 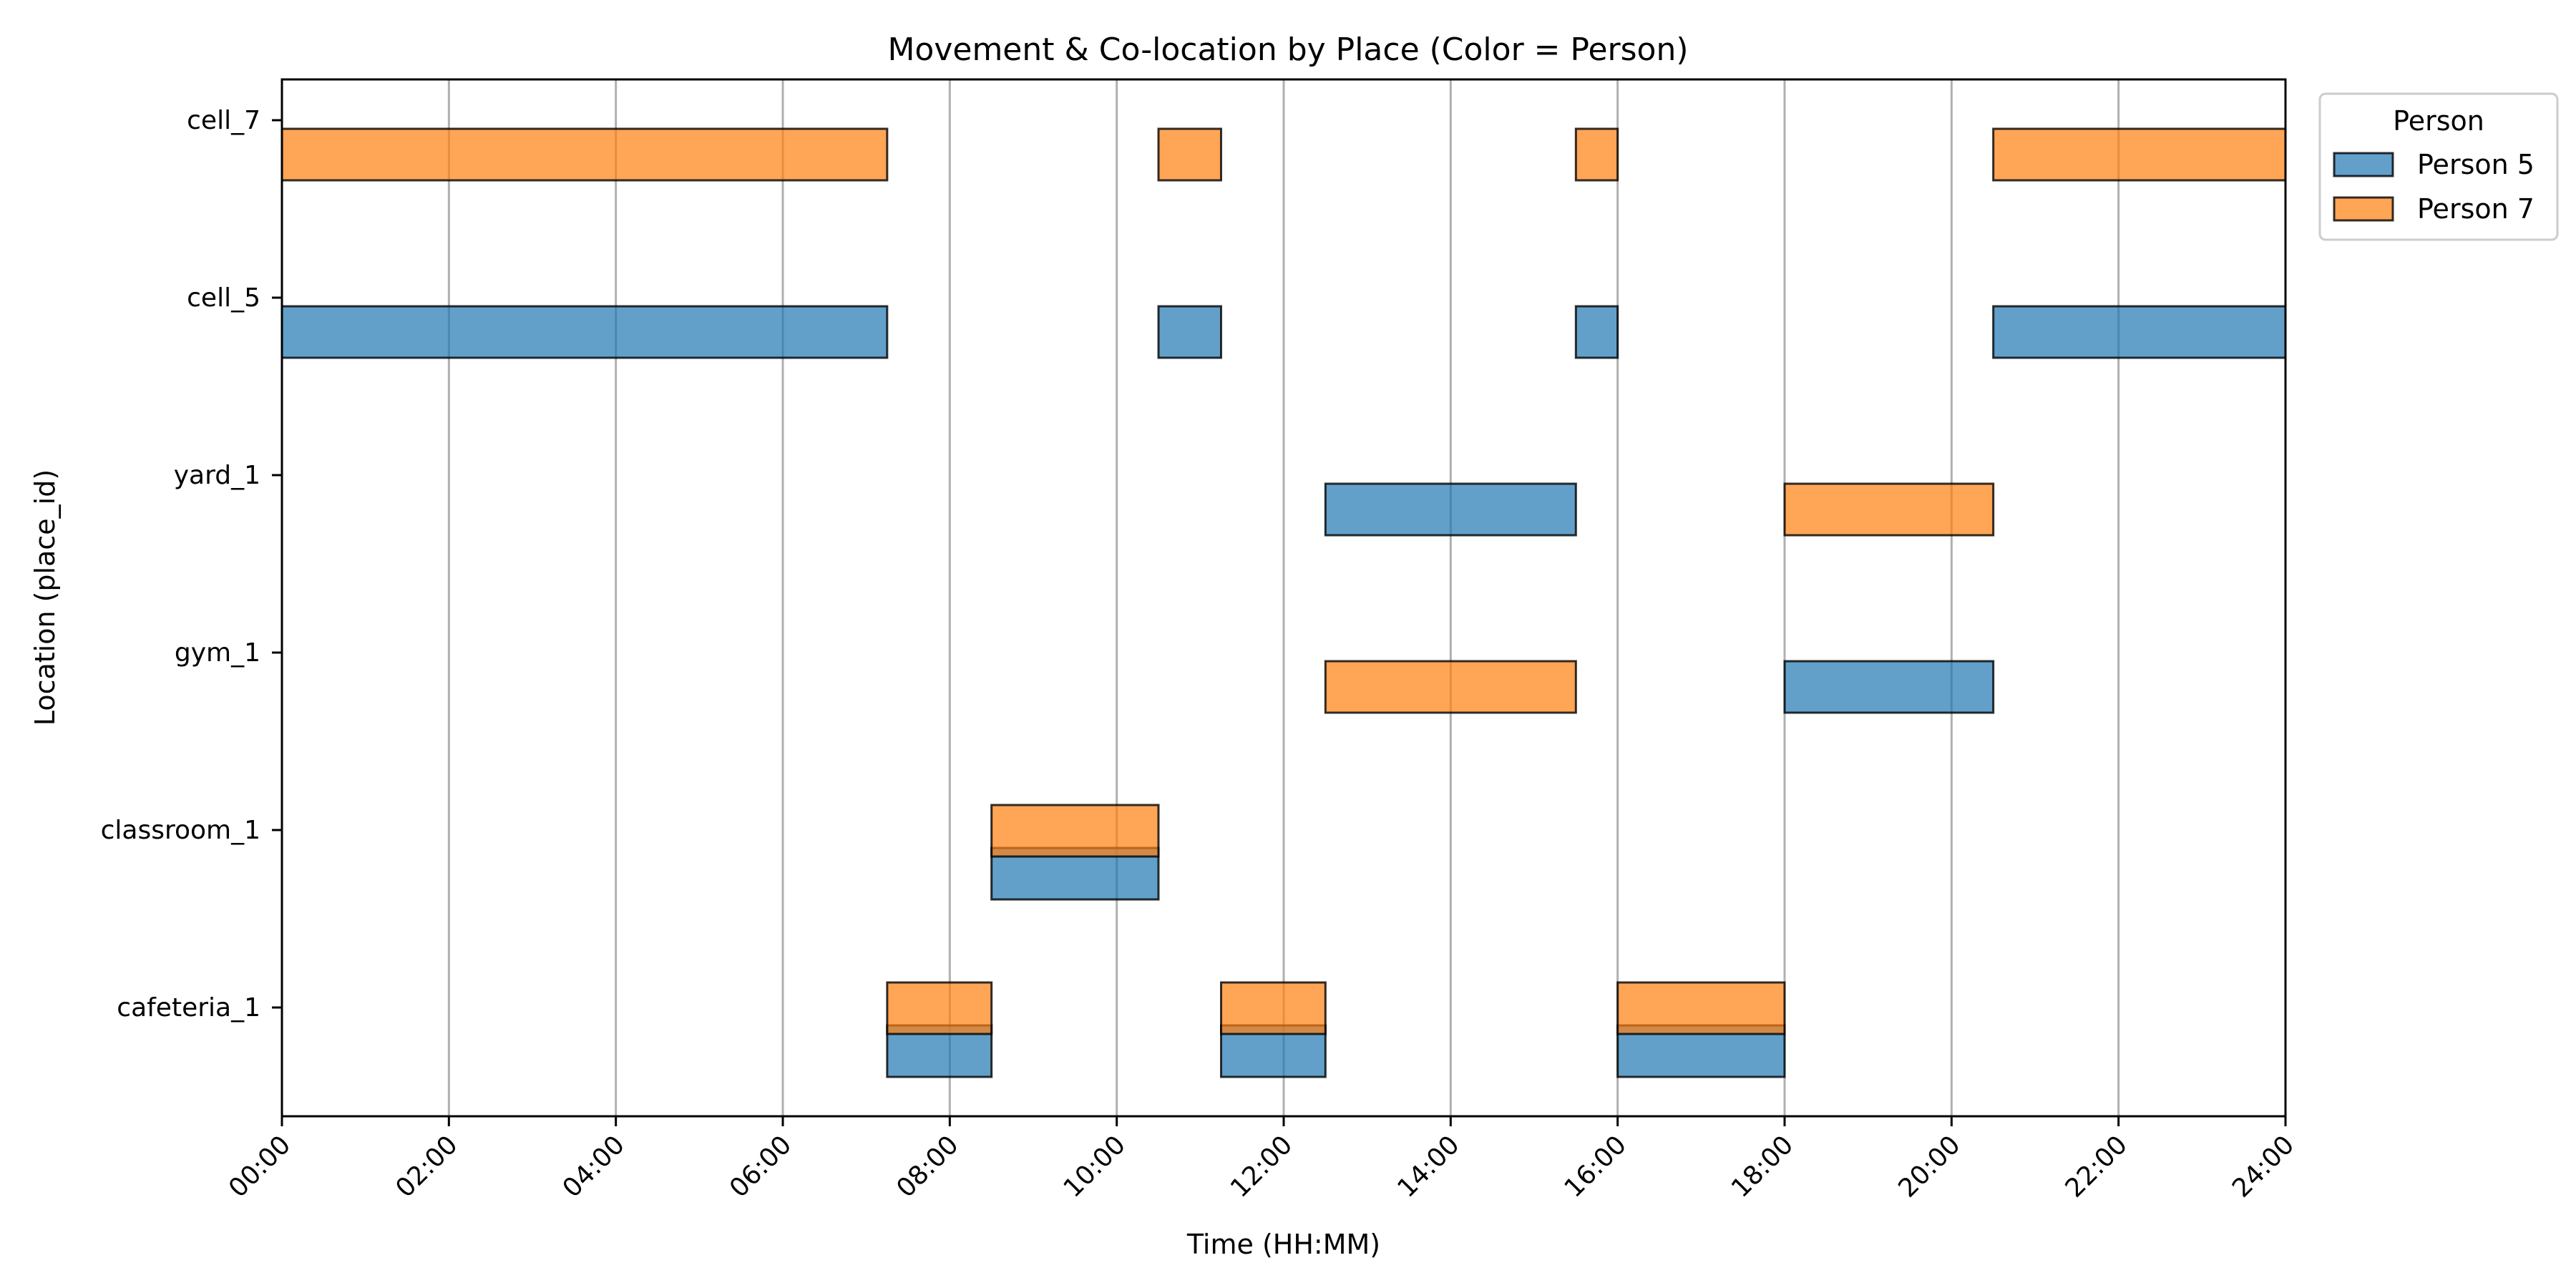 I want to click on legend: Person Person 5 Person 7, so click(x=2438, y=166).